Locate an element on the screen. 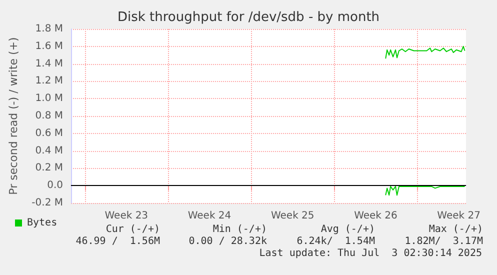 The height and width of the screenshot is (275, 497). y-tick-label: 0.8 M is located at coordinates (49, 116).